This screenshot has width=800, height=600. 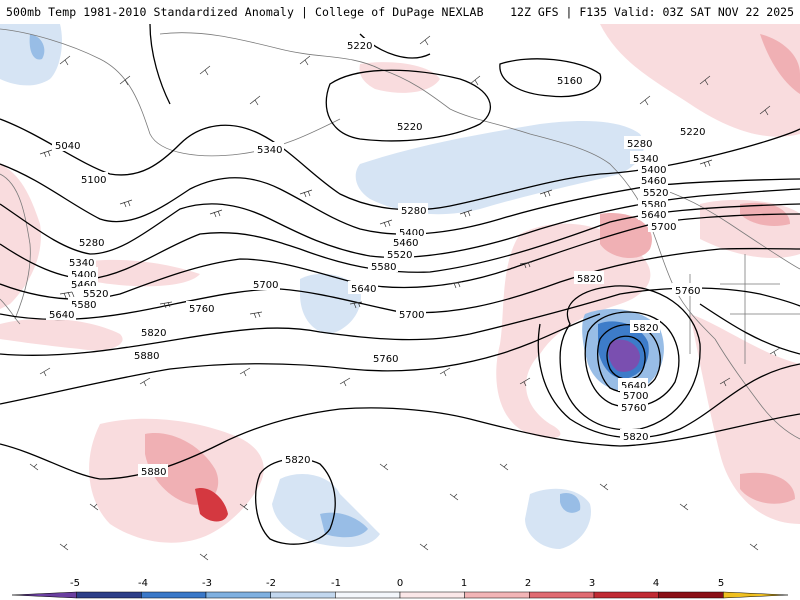 I want to click on colorbar-tick-labels: -5 -4 -3 -2 -1 0 1 2 3 4 5, so click(x=397, y=583).